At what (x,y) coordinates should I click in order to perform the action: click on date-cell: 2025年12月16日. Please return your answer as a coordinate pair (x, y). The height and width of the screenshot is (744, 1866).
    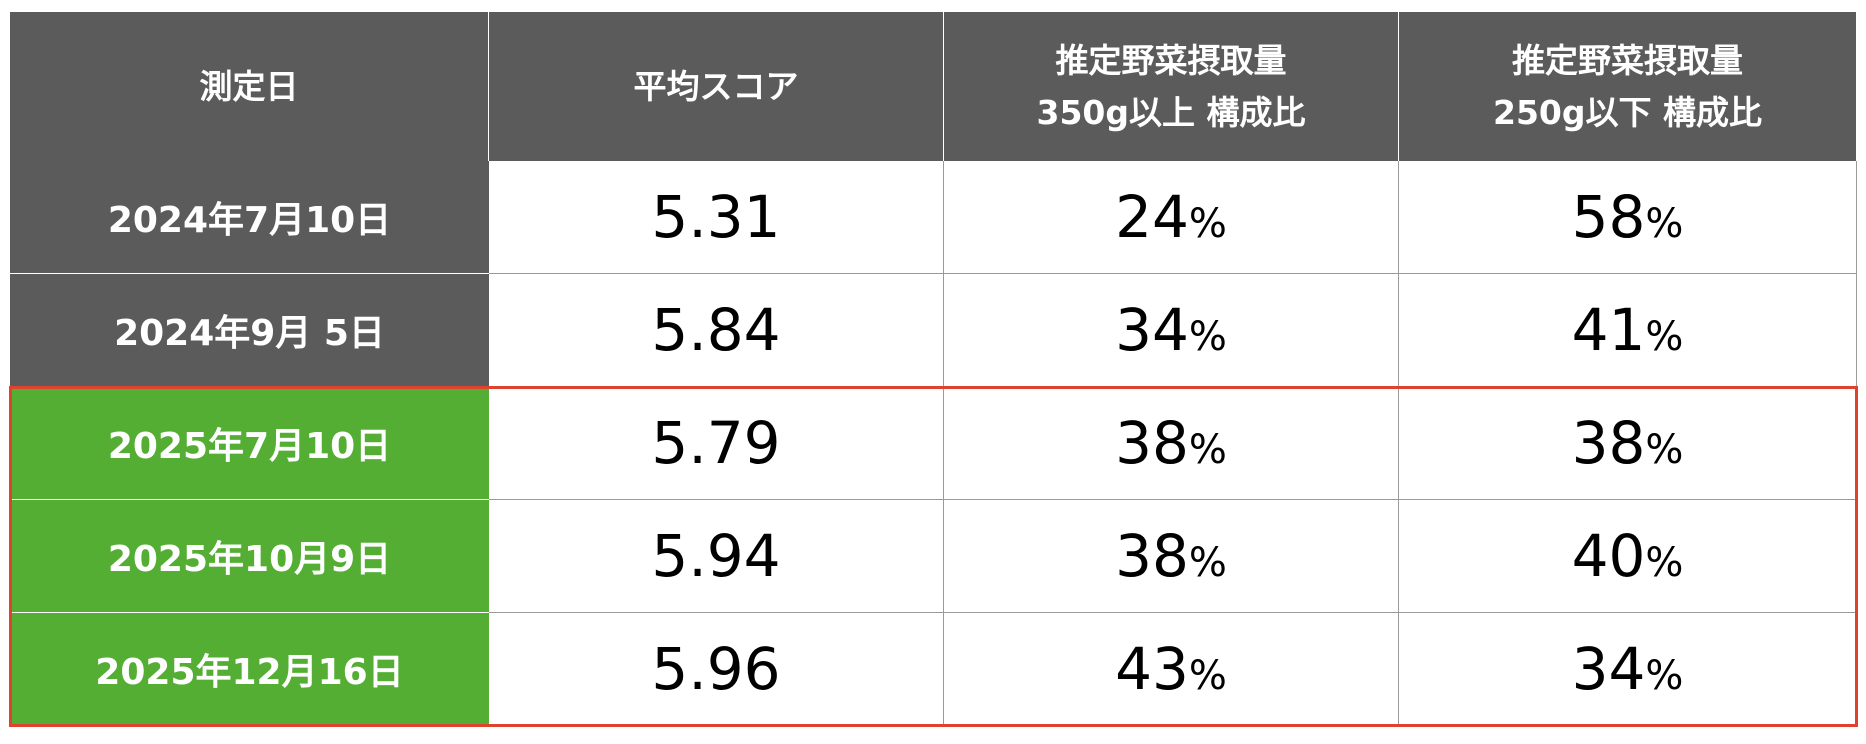
    Looking at the image, I should click on (249, 669).